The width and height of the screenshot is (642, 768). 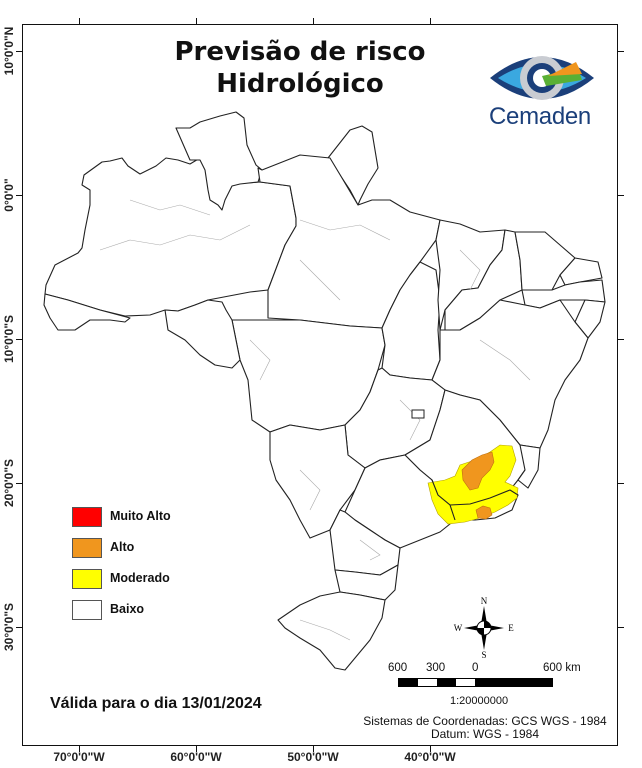 What do you see at coordinates (196, 757) in the screenshot?
I see `longitude-label: 60°0'0"W` at bounding box center [196, 757].